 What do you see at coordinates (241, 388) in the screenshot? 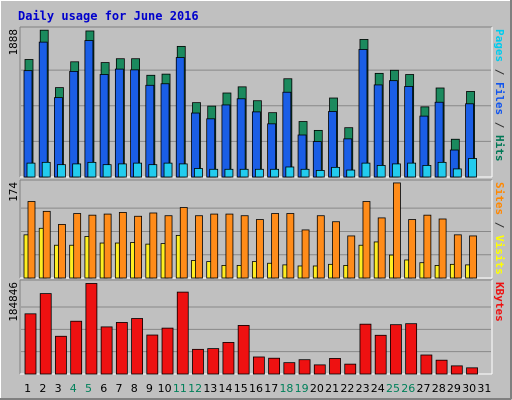
I see `x-tick-label-15: 15` at bounding box center [241, 388].